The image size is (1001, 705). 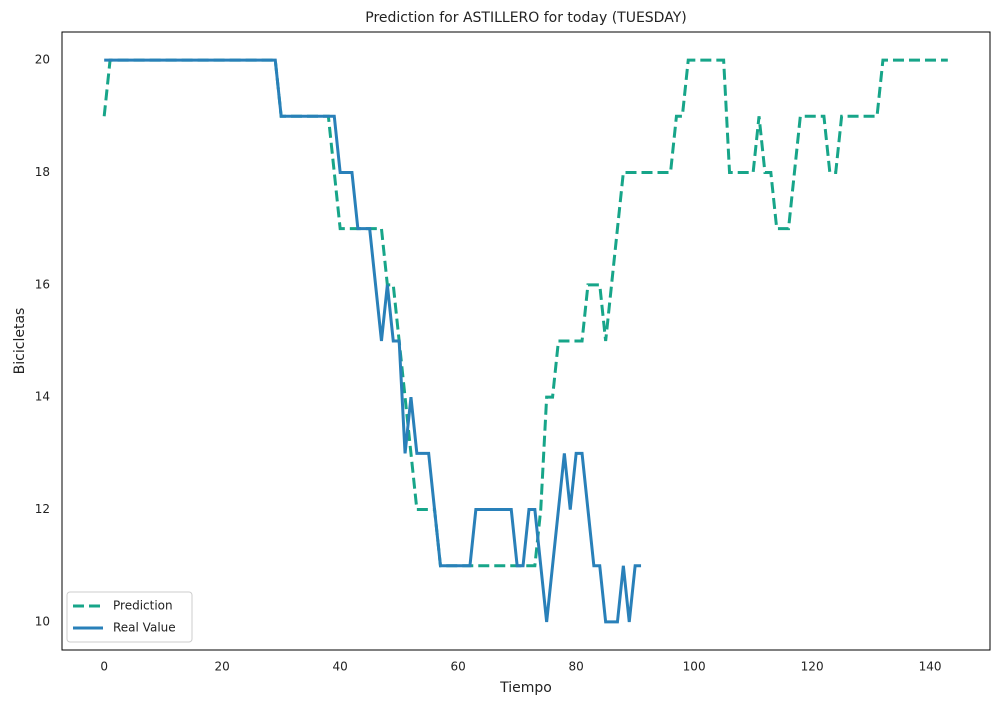 I want to click on legend-label: Real Value, so click(x=144, y=628).